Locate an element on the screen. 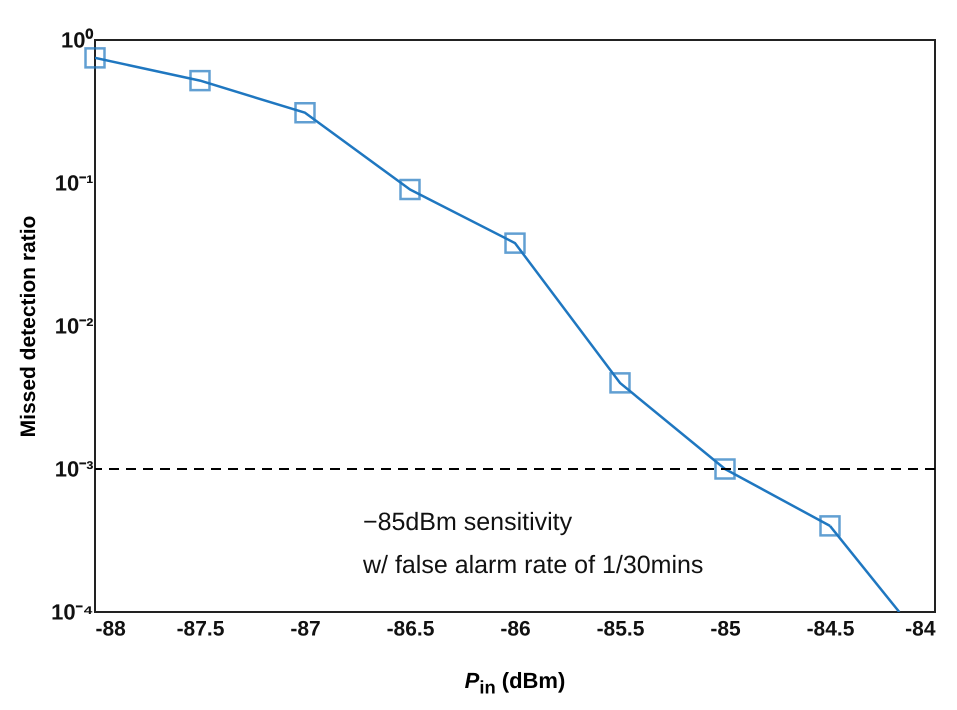 The width and height of the screenshot is (957, 710). y-tick-label: 10⁻² is located at coordinates (74, 326).